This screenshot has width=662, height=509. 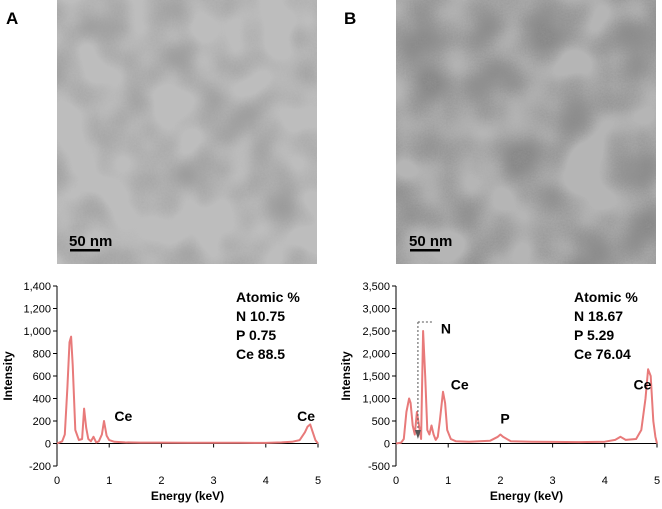 I want to click on y-tick-label: 3,500, so click(x=376, y=287).